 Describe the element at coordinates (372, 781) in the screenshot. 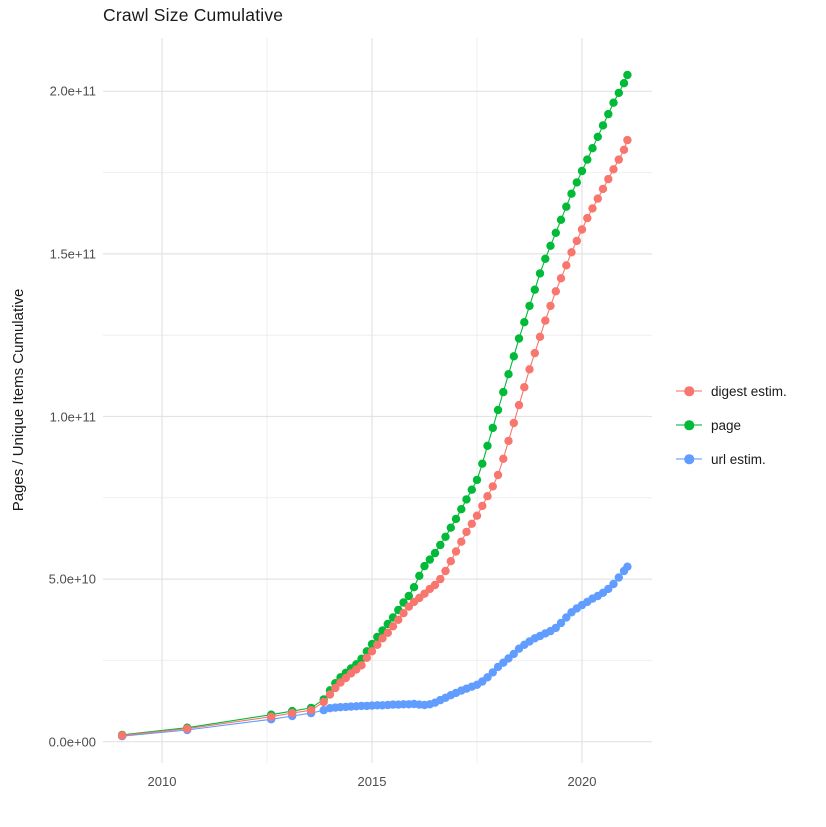

I see `x-tick-label: 2015` at that location.